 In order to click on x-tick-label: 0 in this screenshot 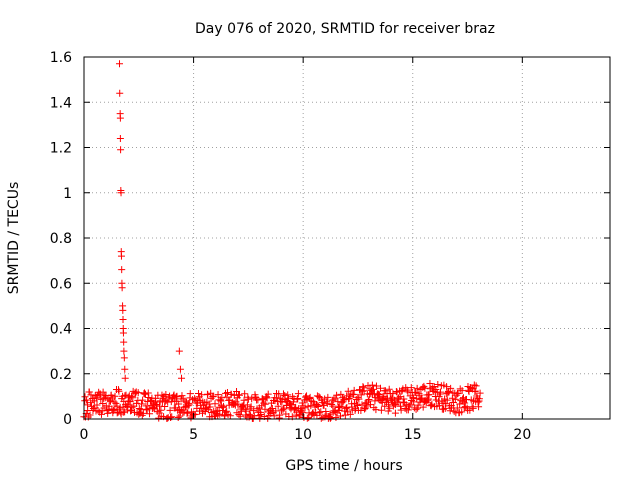, I will do `click(84, 435)`.